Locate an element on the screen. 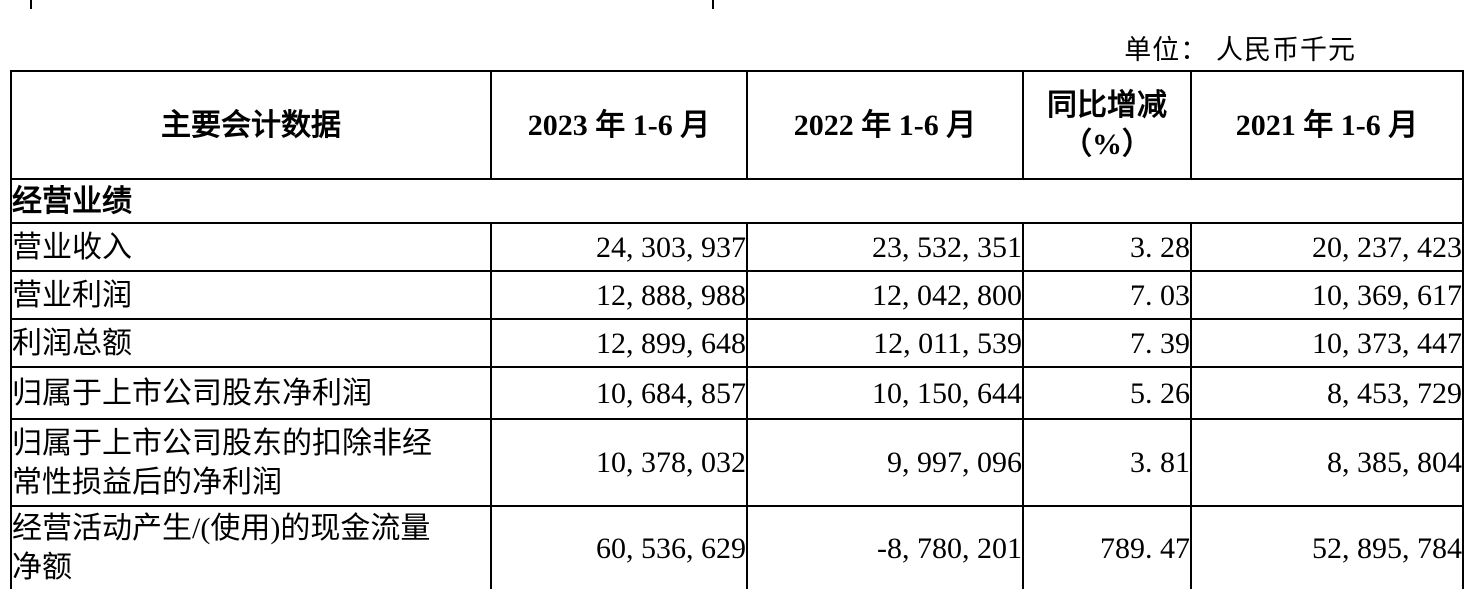 Image resolution: width=1476 pixels, height=589 pixels. value-2021: 8, 453, 729 is located at coordinates (1327, 393).